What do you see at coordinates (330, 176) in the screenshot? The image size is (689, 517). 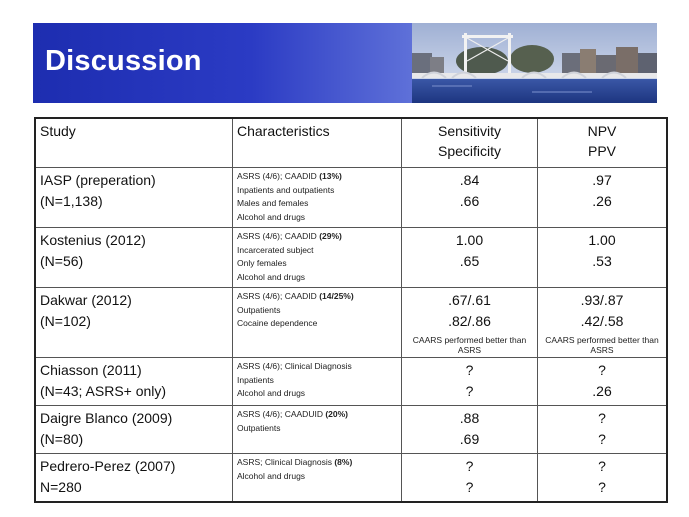 I see `char-pct: (13%)` at bounding box center [330, 176].